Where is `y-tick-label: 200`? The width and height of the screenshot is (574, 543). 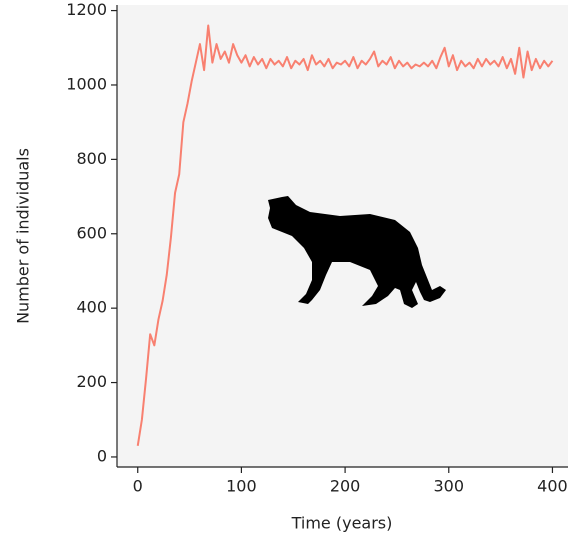
y-tick-label: 200 is located at coordinates (91, 381).